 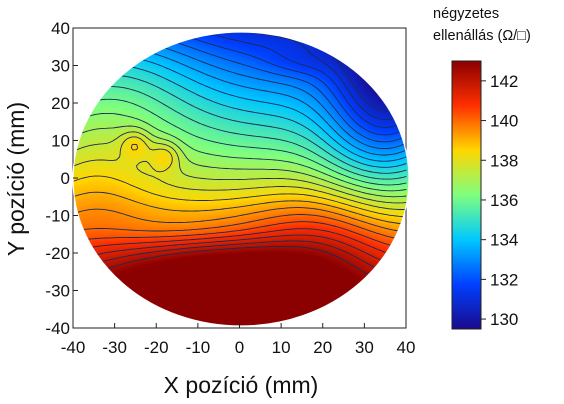 I want to click on x-tick-label: -20, so click(x=156, y=347).